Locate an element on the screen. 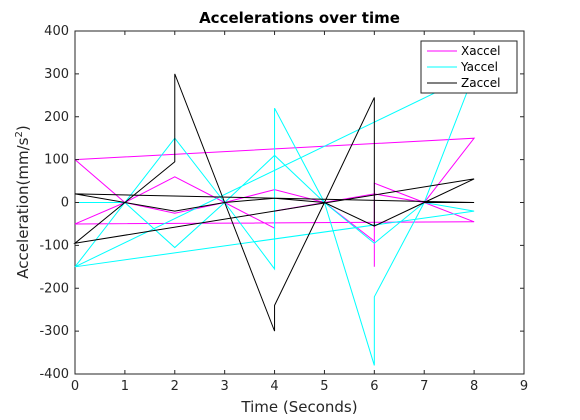  legend: Xaccel Yaccel Zaccel is located at coordinates (469, 67).